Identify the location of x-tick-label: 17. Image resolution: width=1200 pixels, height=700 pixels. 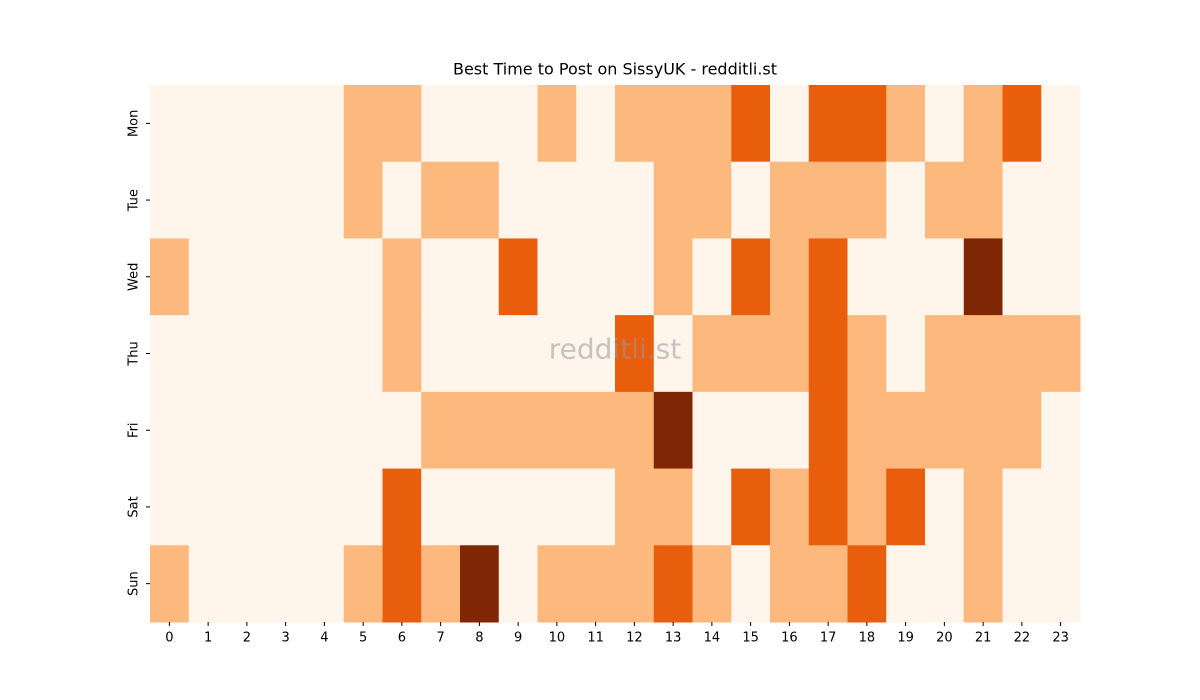
(828, 638).